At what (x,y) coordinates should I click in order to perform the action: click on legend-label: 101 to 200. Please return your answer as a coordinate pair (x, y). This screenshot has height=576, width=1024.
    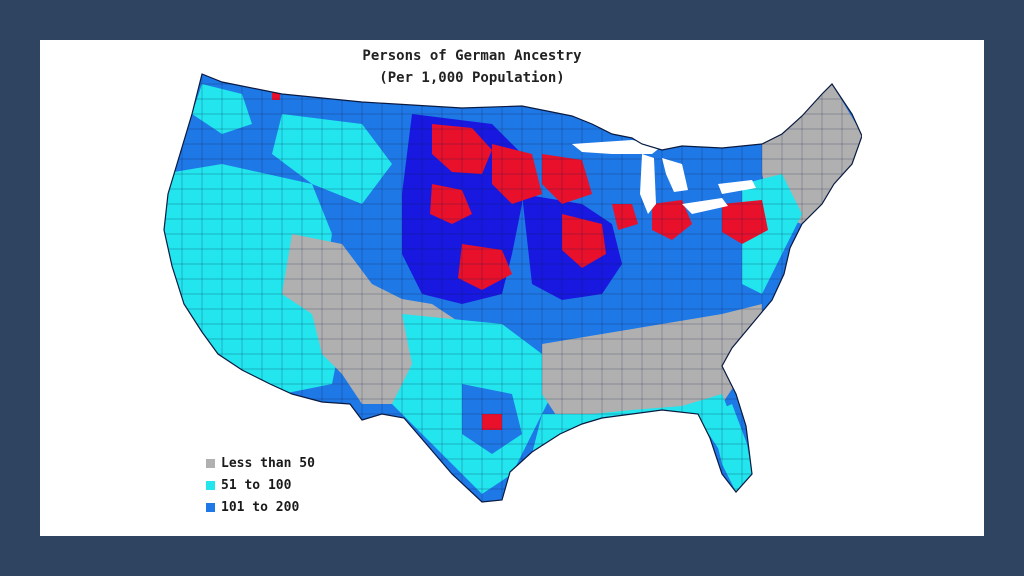
    Looking at the image, I should click on (260, 507).